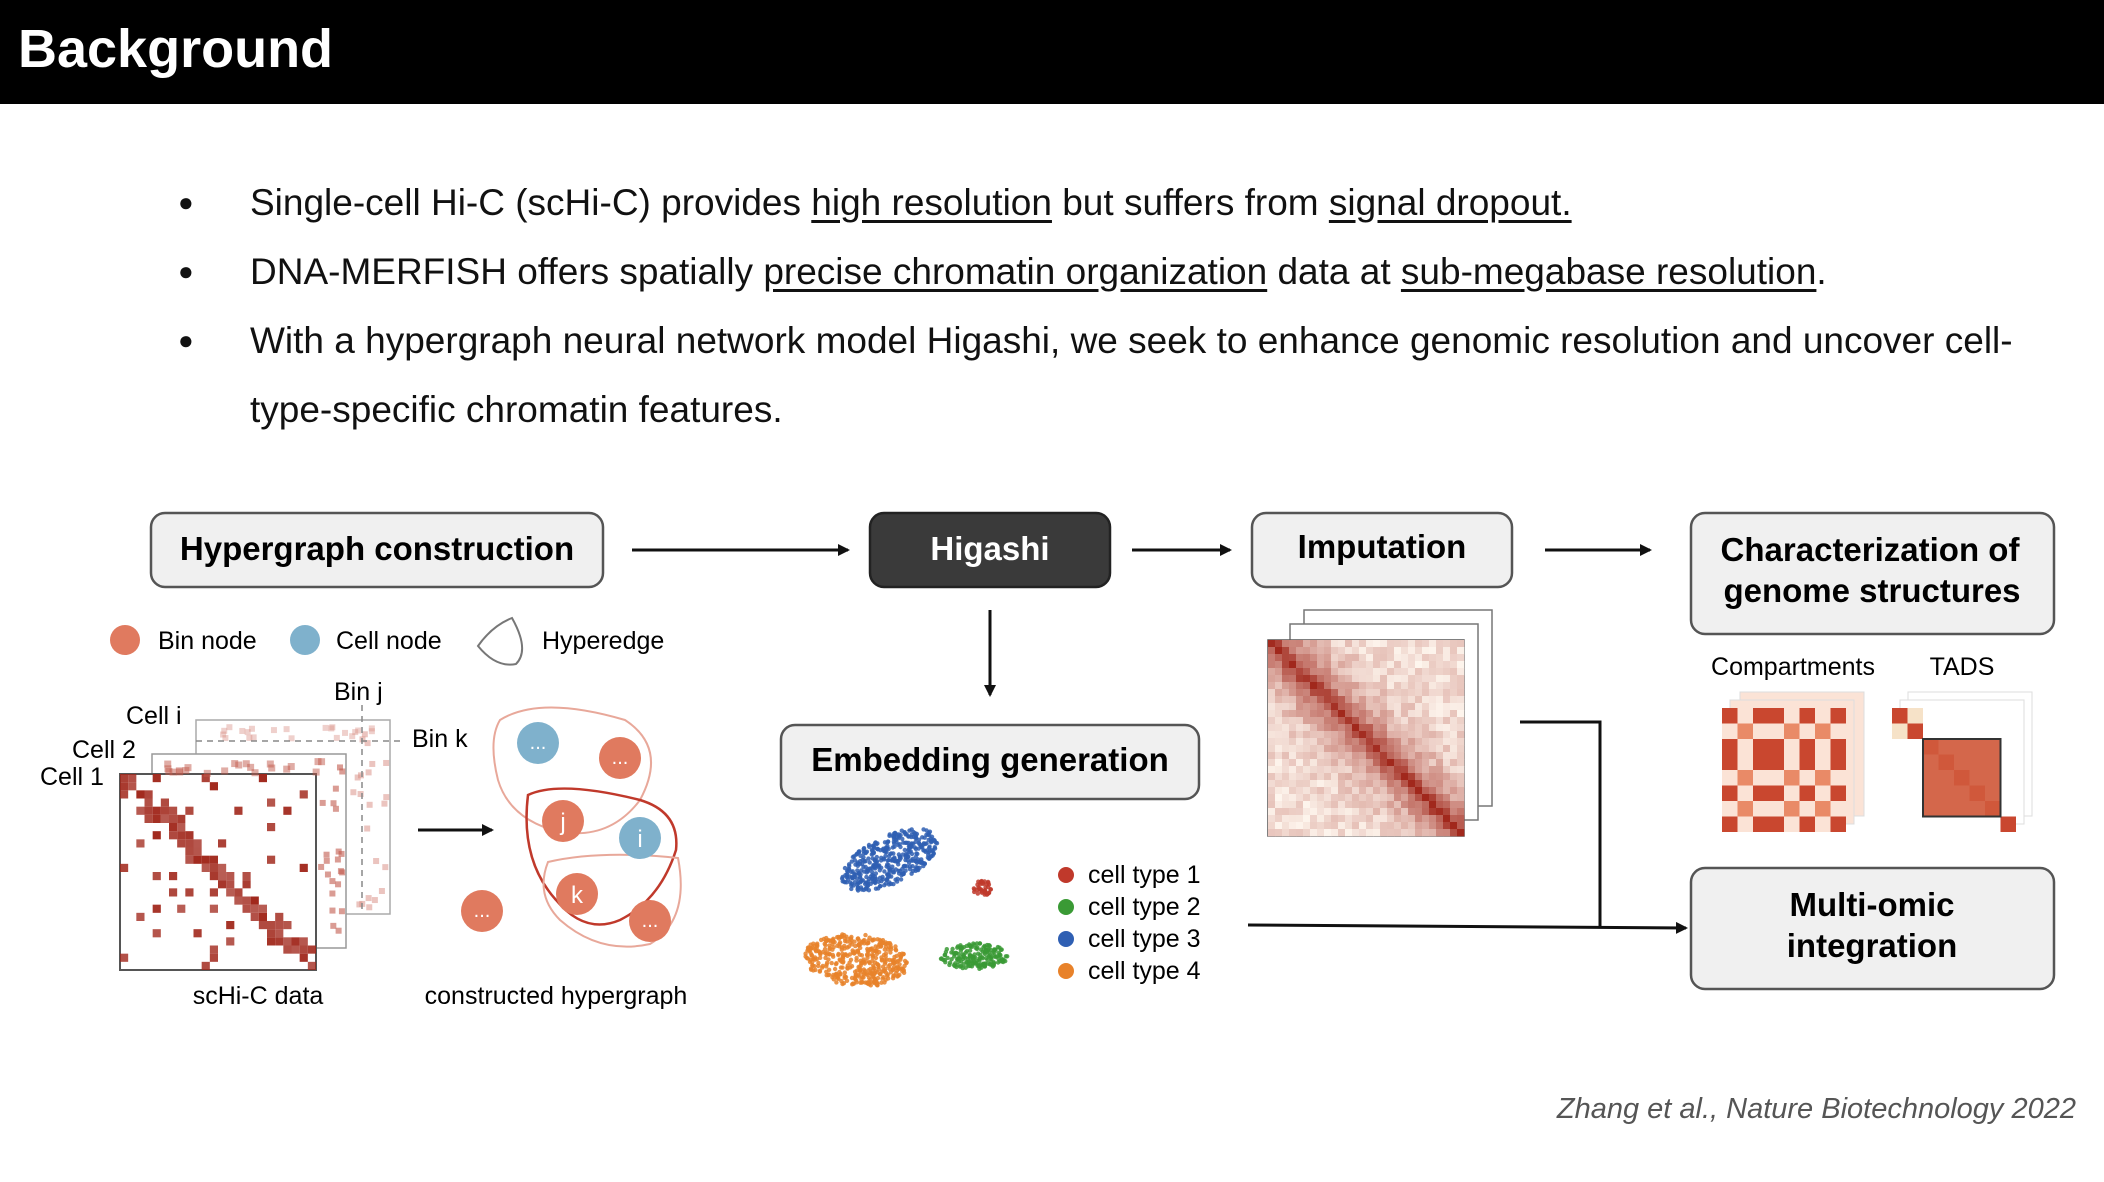 The width and height of the screenshot is (2104, 1182). I want to click on svg-text: k, so click(577, 895).